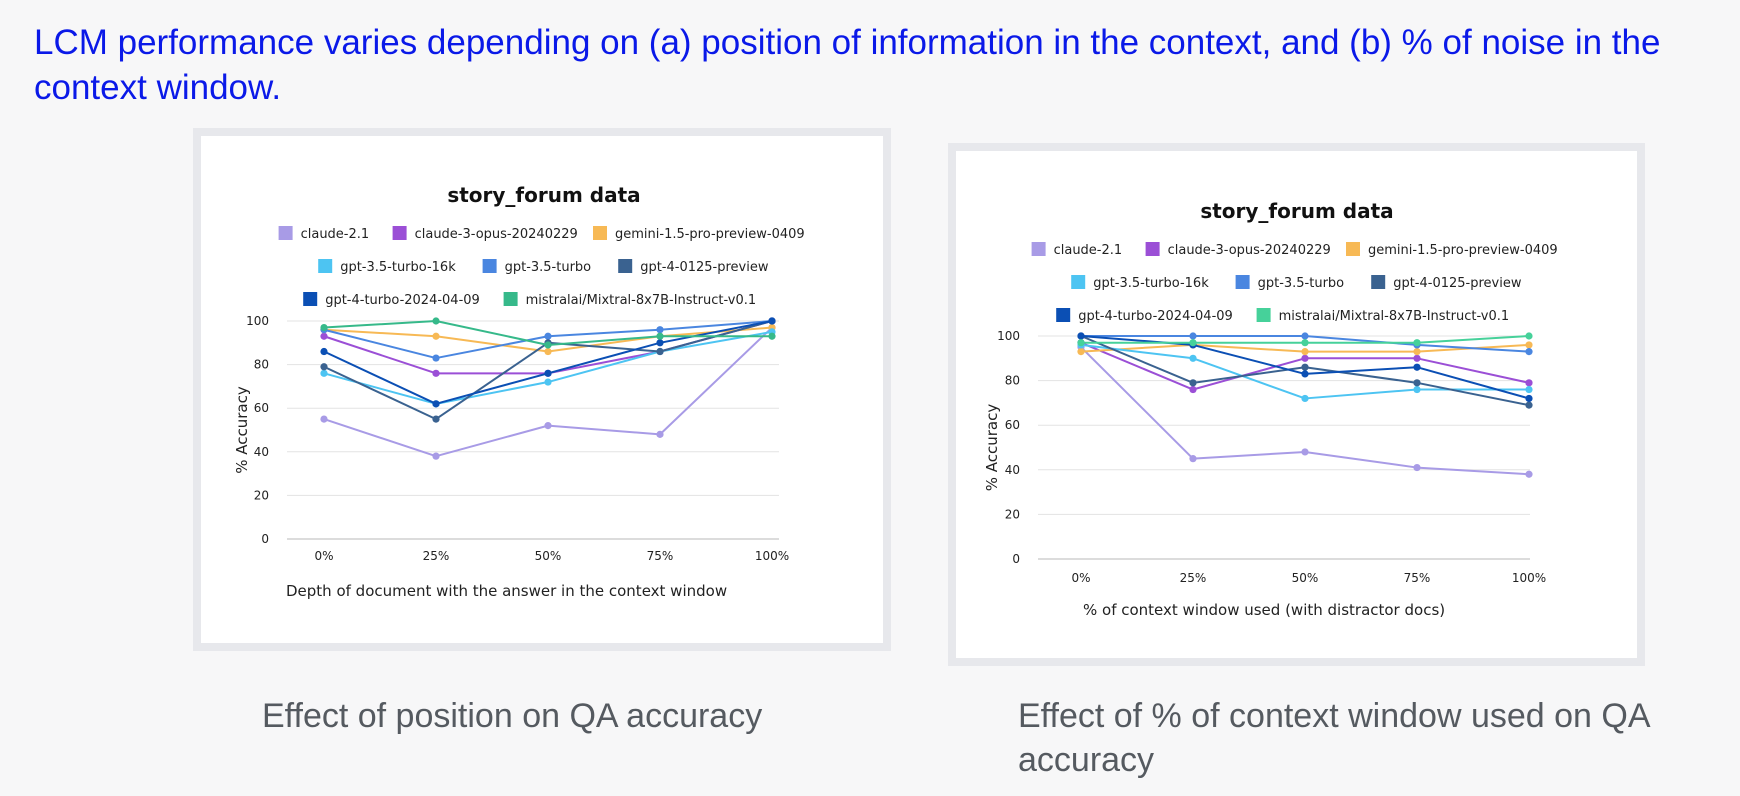  What do you see at coordinates (1305, 358) in the screenshot?
I see `data-point-s1-p2` at bounding box center [1305, 358].